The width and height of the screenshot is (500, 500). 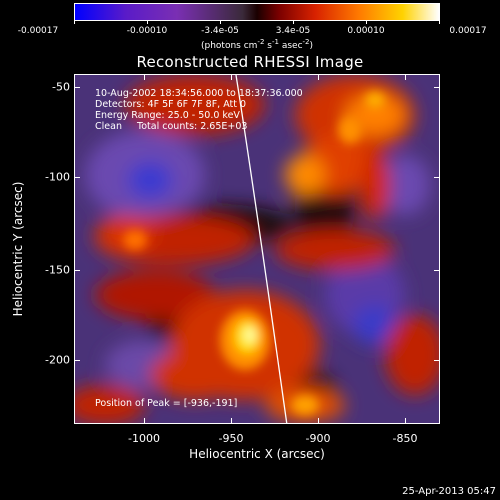 I want to click on colorbar-tick-label: -3.4e-05, so click(x=220, y=31).